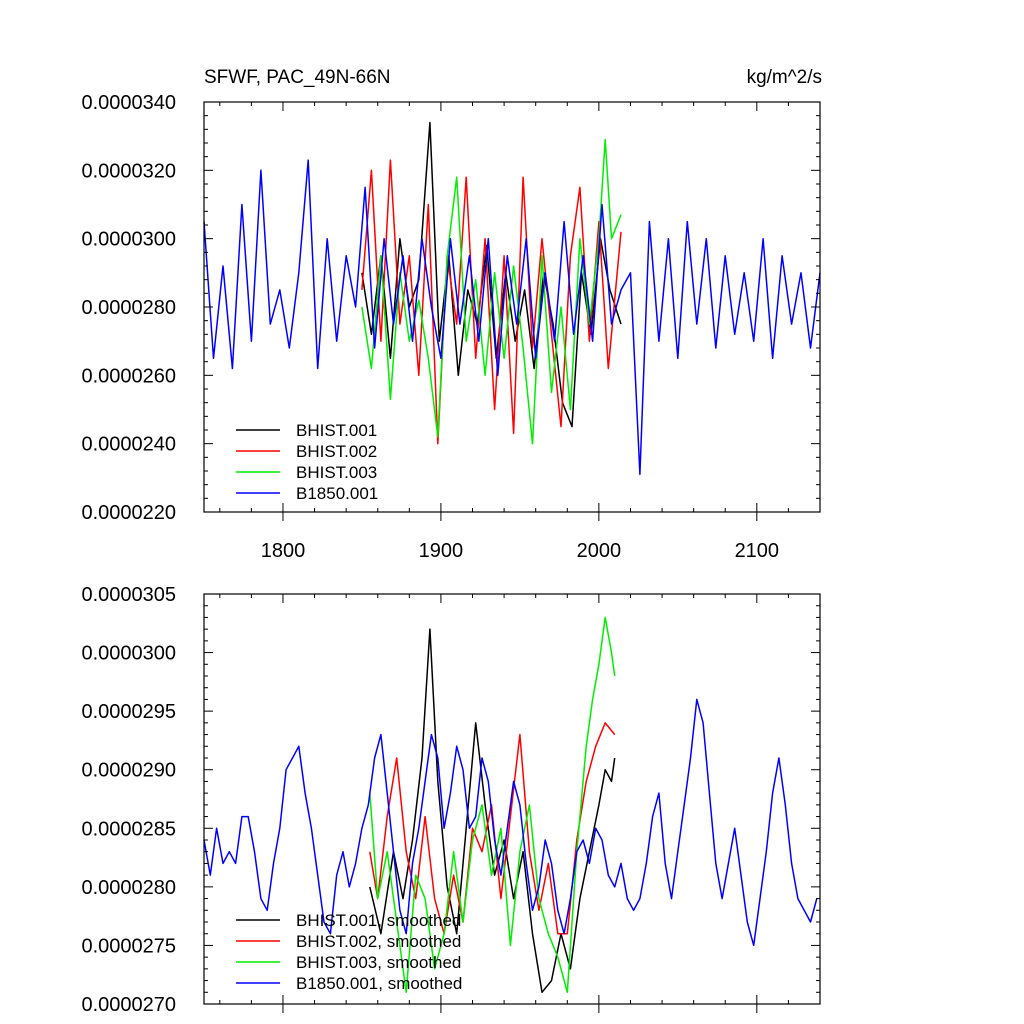 The height and width of the screenshot is (1024, 1024). Describe the element at coordinates (283, 551) in the screenshot. I see `x-tick-label: 1800` at that location.